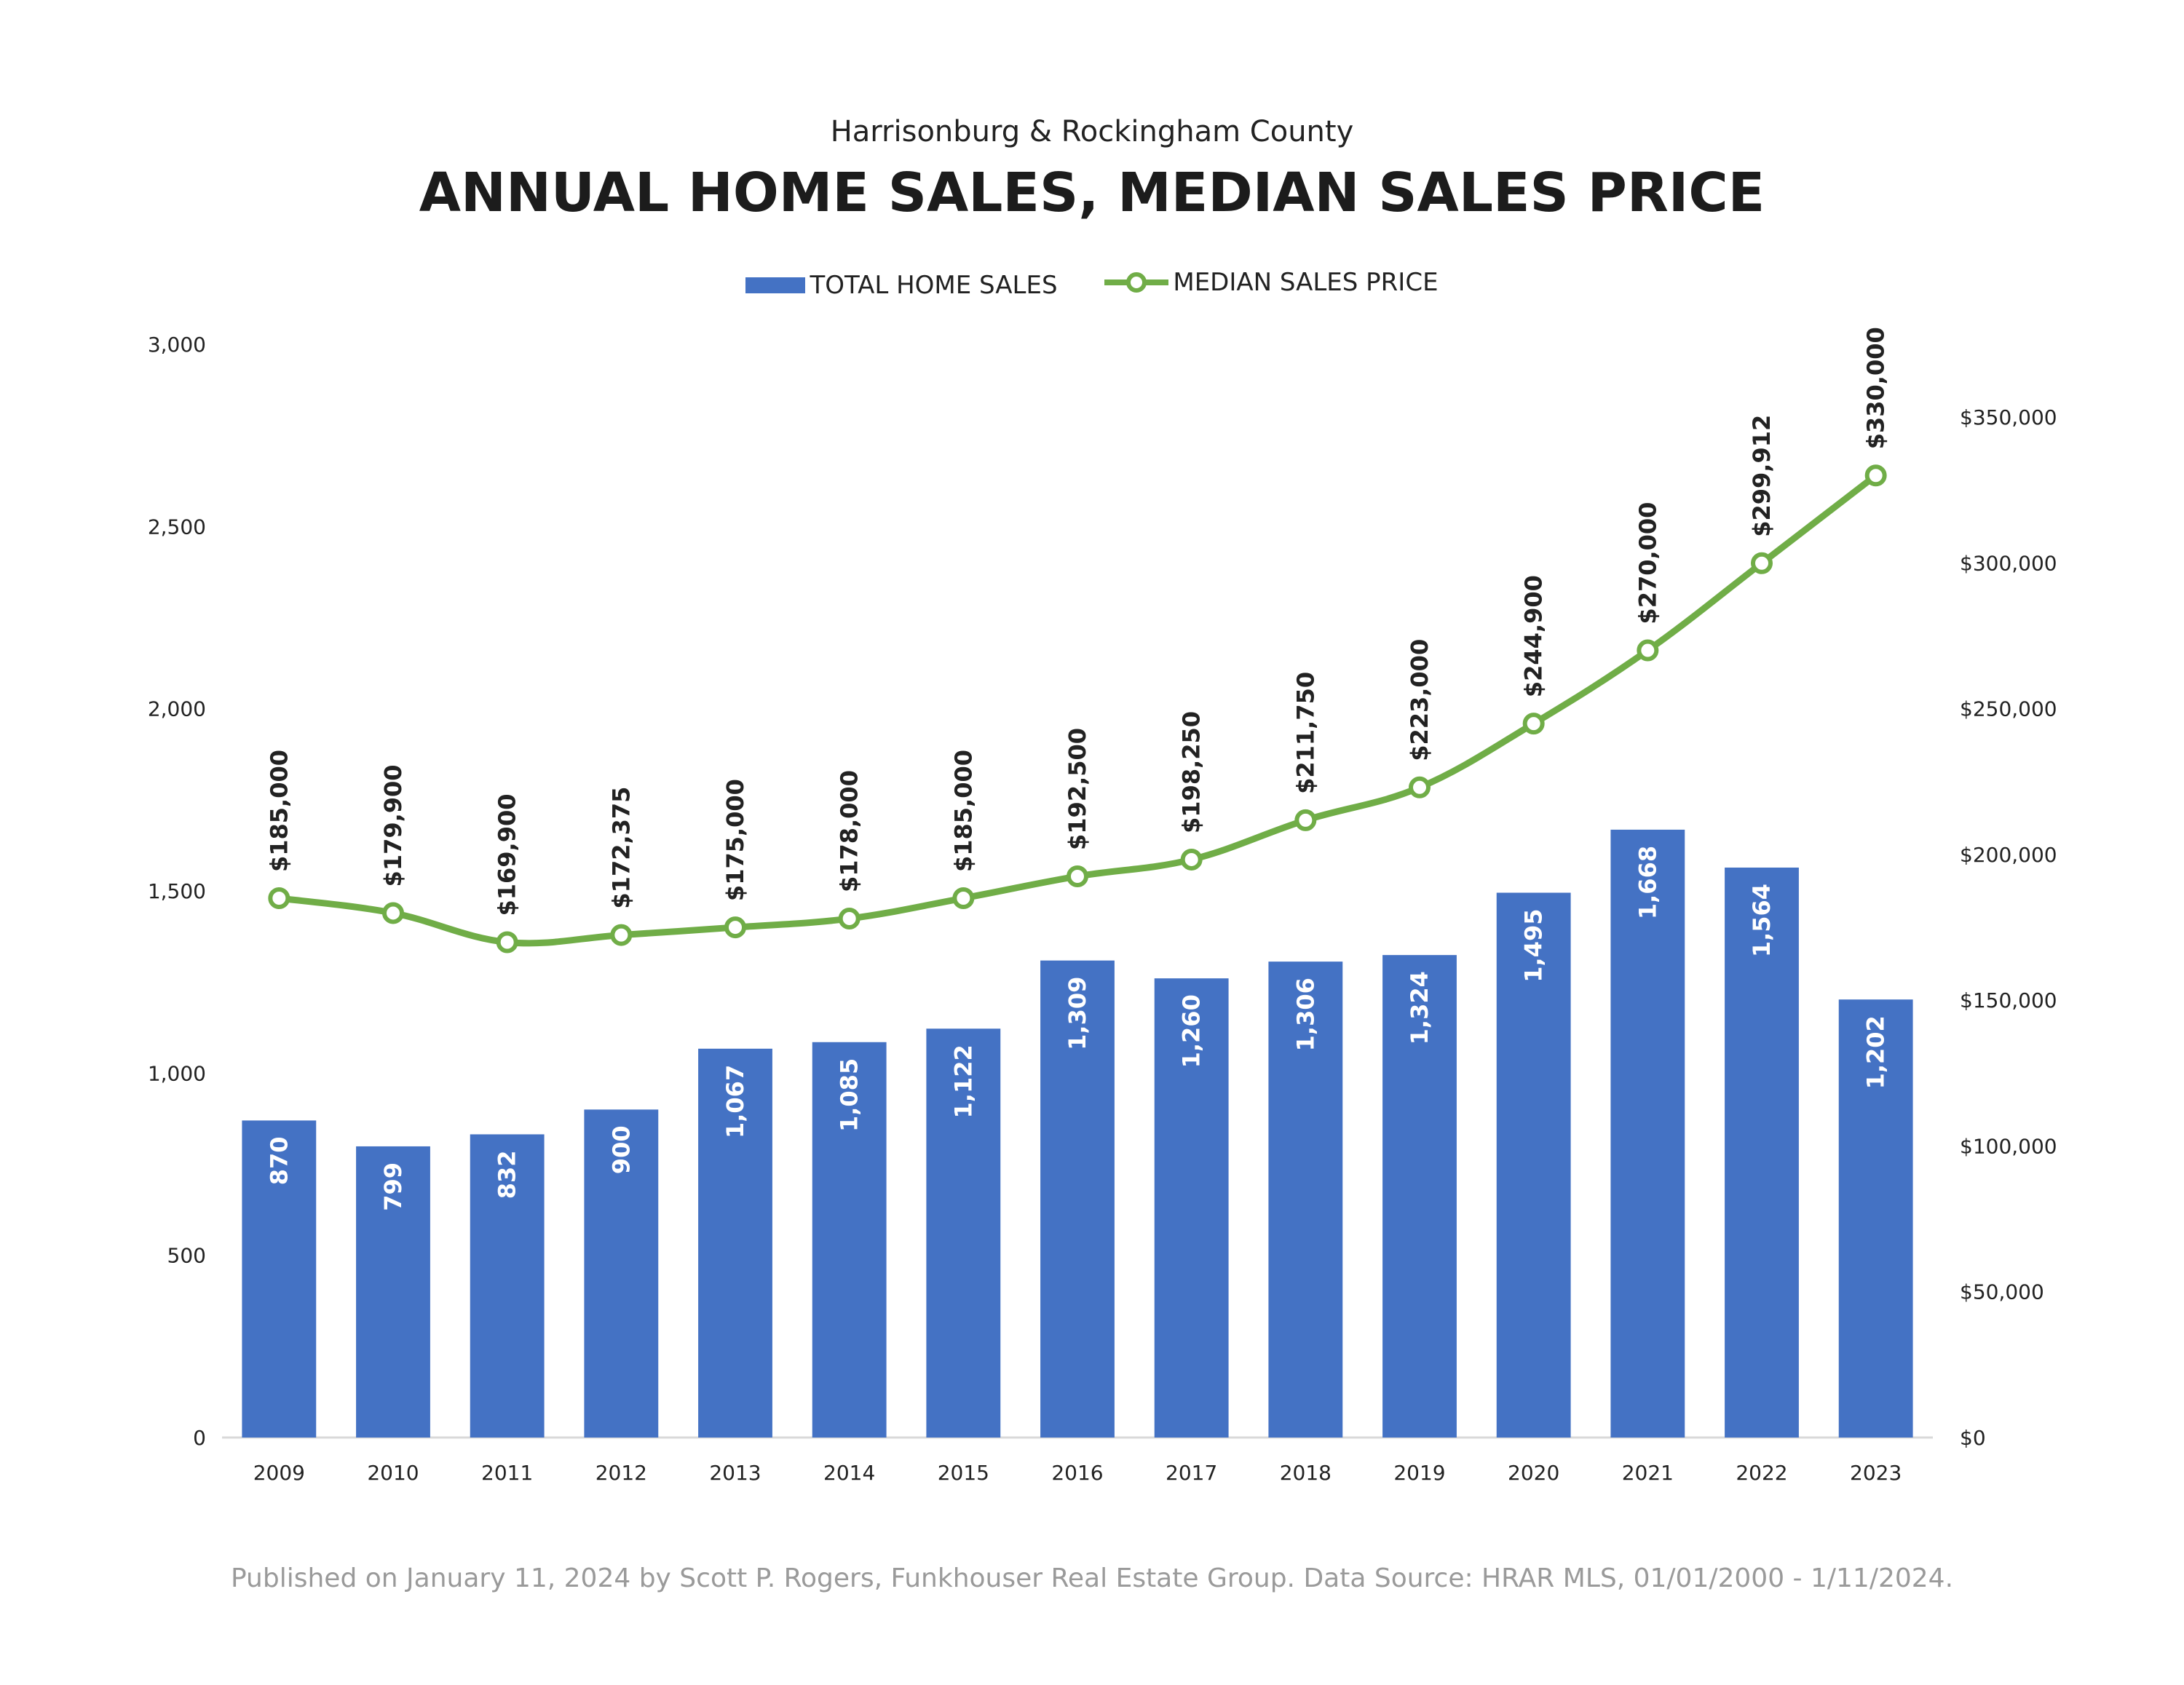 The width and height of the screenshot is (2184, 1685). What do you see at coordinates (507, 854) in the screenshot?
I see `median-price-label: $169,900` at bounding box center [507, 854].